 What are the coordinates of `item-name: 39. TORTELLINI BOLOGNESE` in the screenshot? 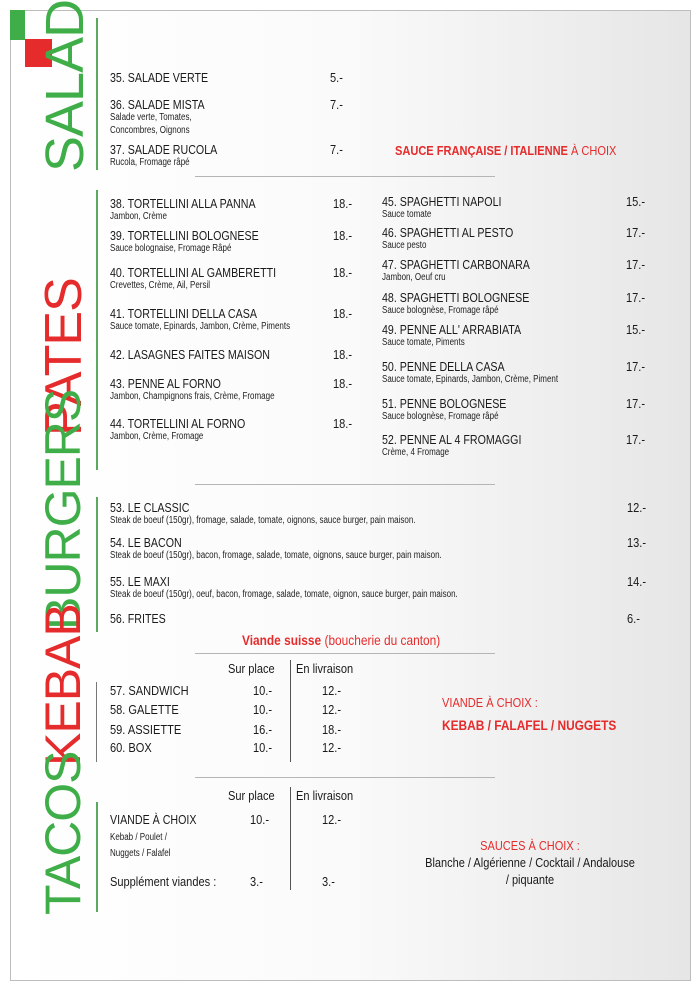 It's located at (184, 235).